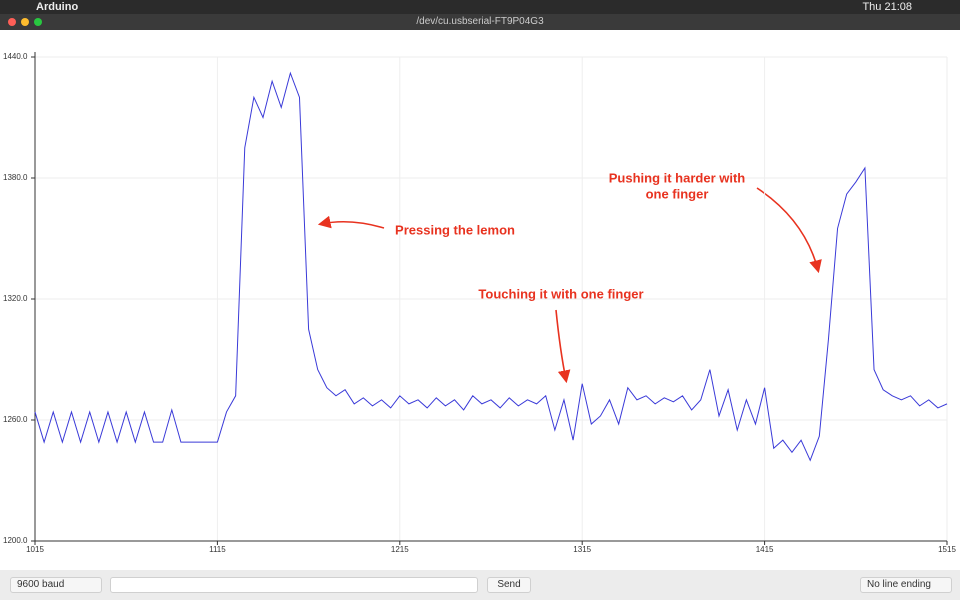 The width and height of the screenshot is (960, 600). Describe the element at coordinates (947, 549) in the screenshot. I see `x-tick-label: 1515` at that location.